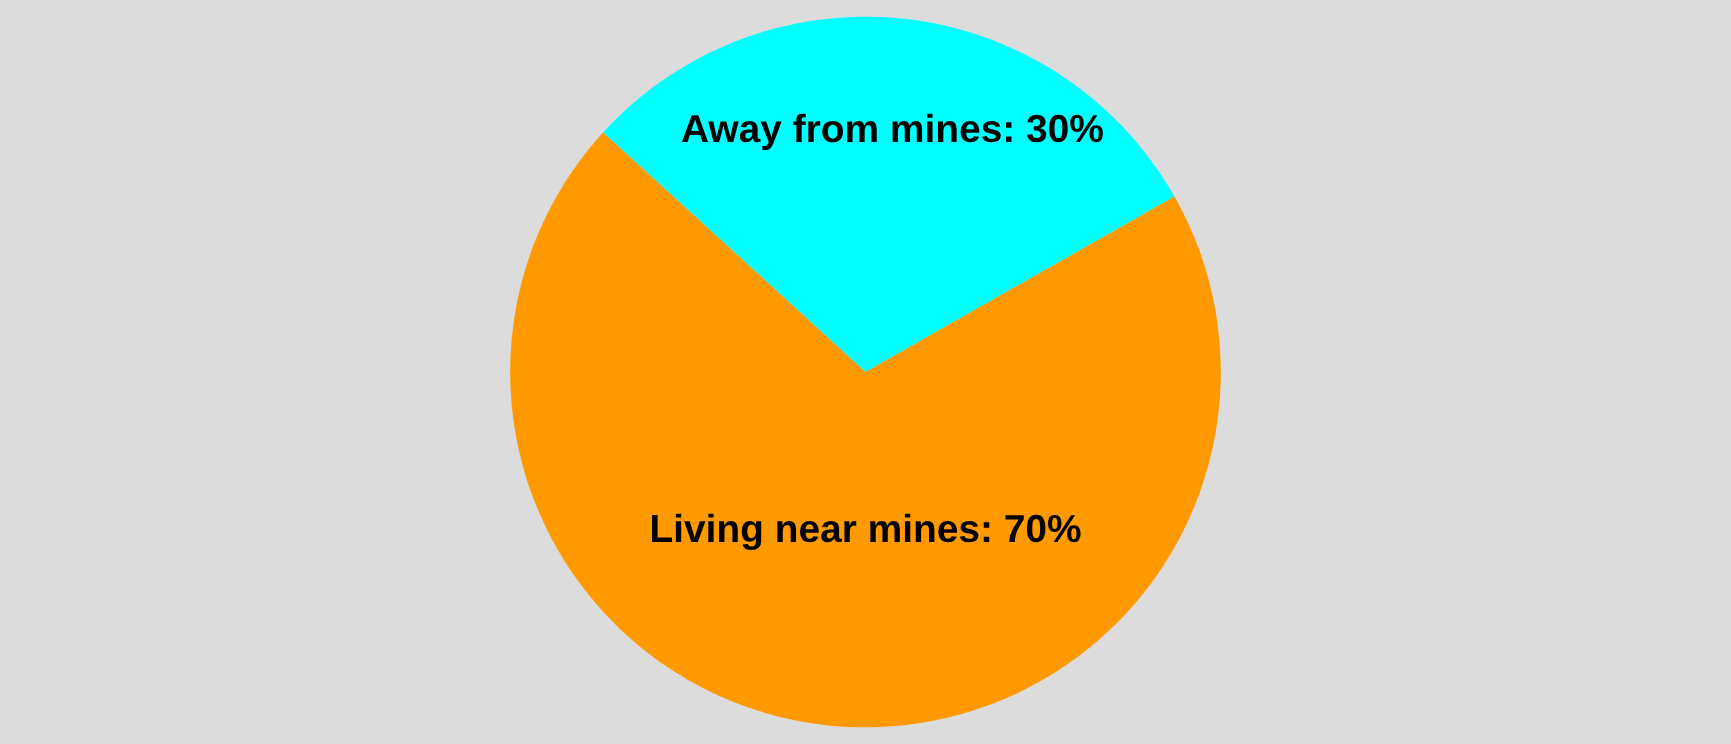  I want to click on data-label: : 70%, so click(1032, 528).